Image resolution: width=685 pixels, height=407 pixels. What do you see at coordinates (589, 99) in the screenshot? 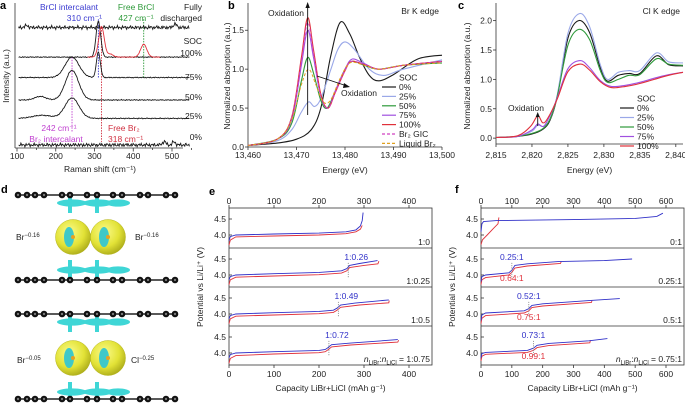
I see `spectrum-75%` at bounding box center [589, 99].